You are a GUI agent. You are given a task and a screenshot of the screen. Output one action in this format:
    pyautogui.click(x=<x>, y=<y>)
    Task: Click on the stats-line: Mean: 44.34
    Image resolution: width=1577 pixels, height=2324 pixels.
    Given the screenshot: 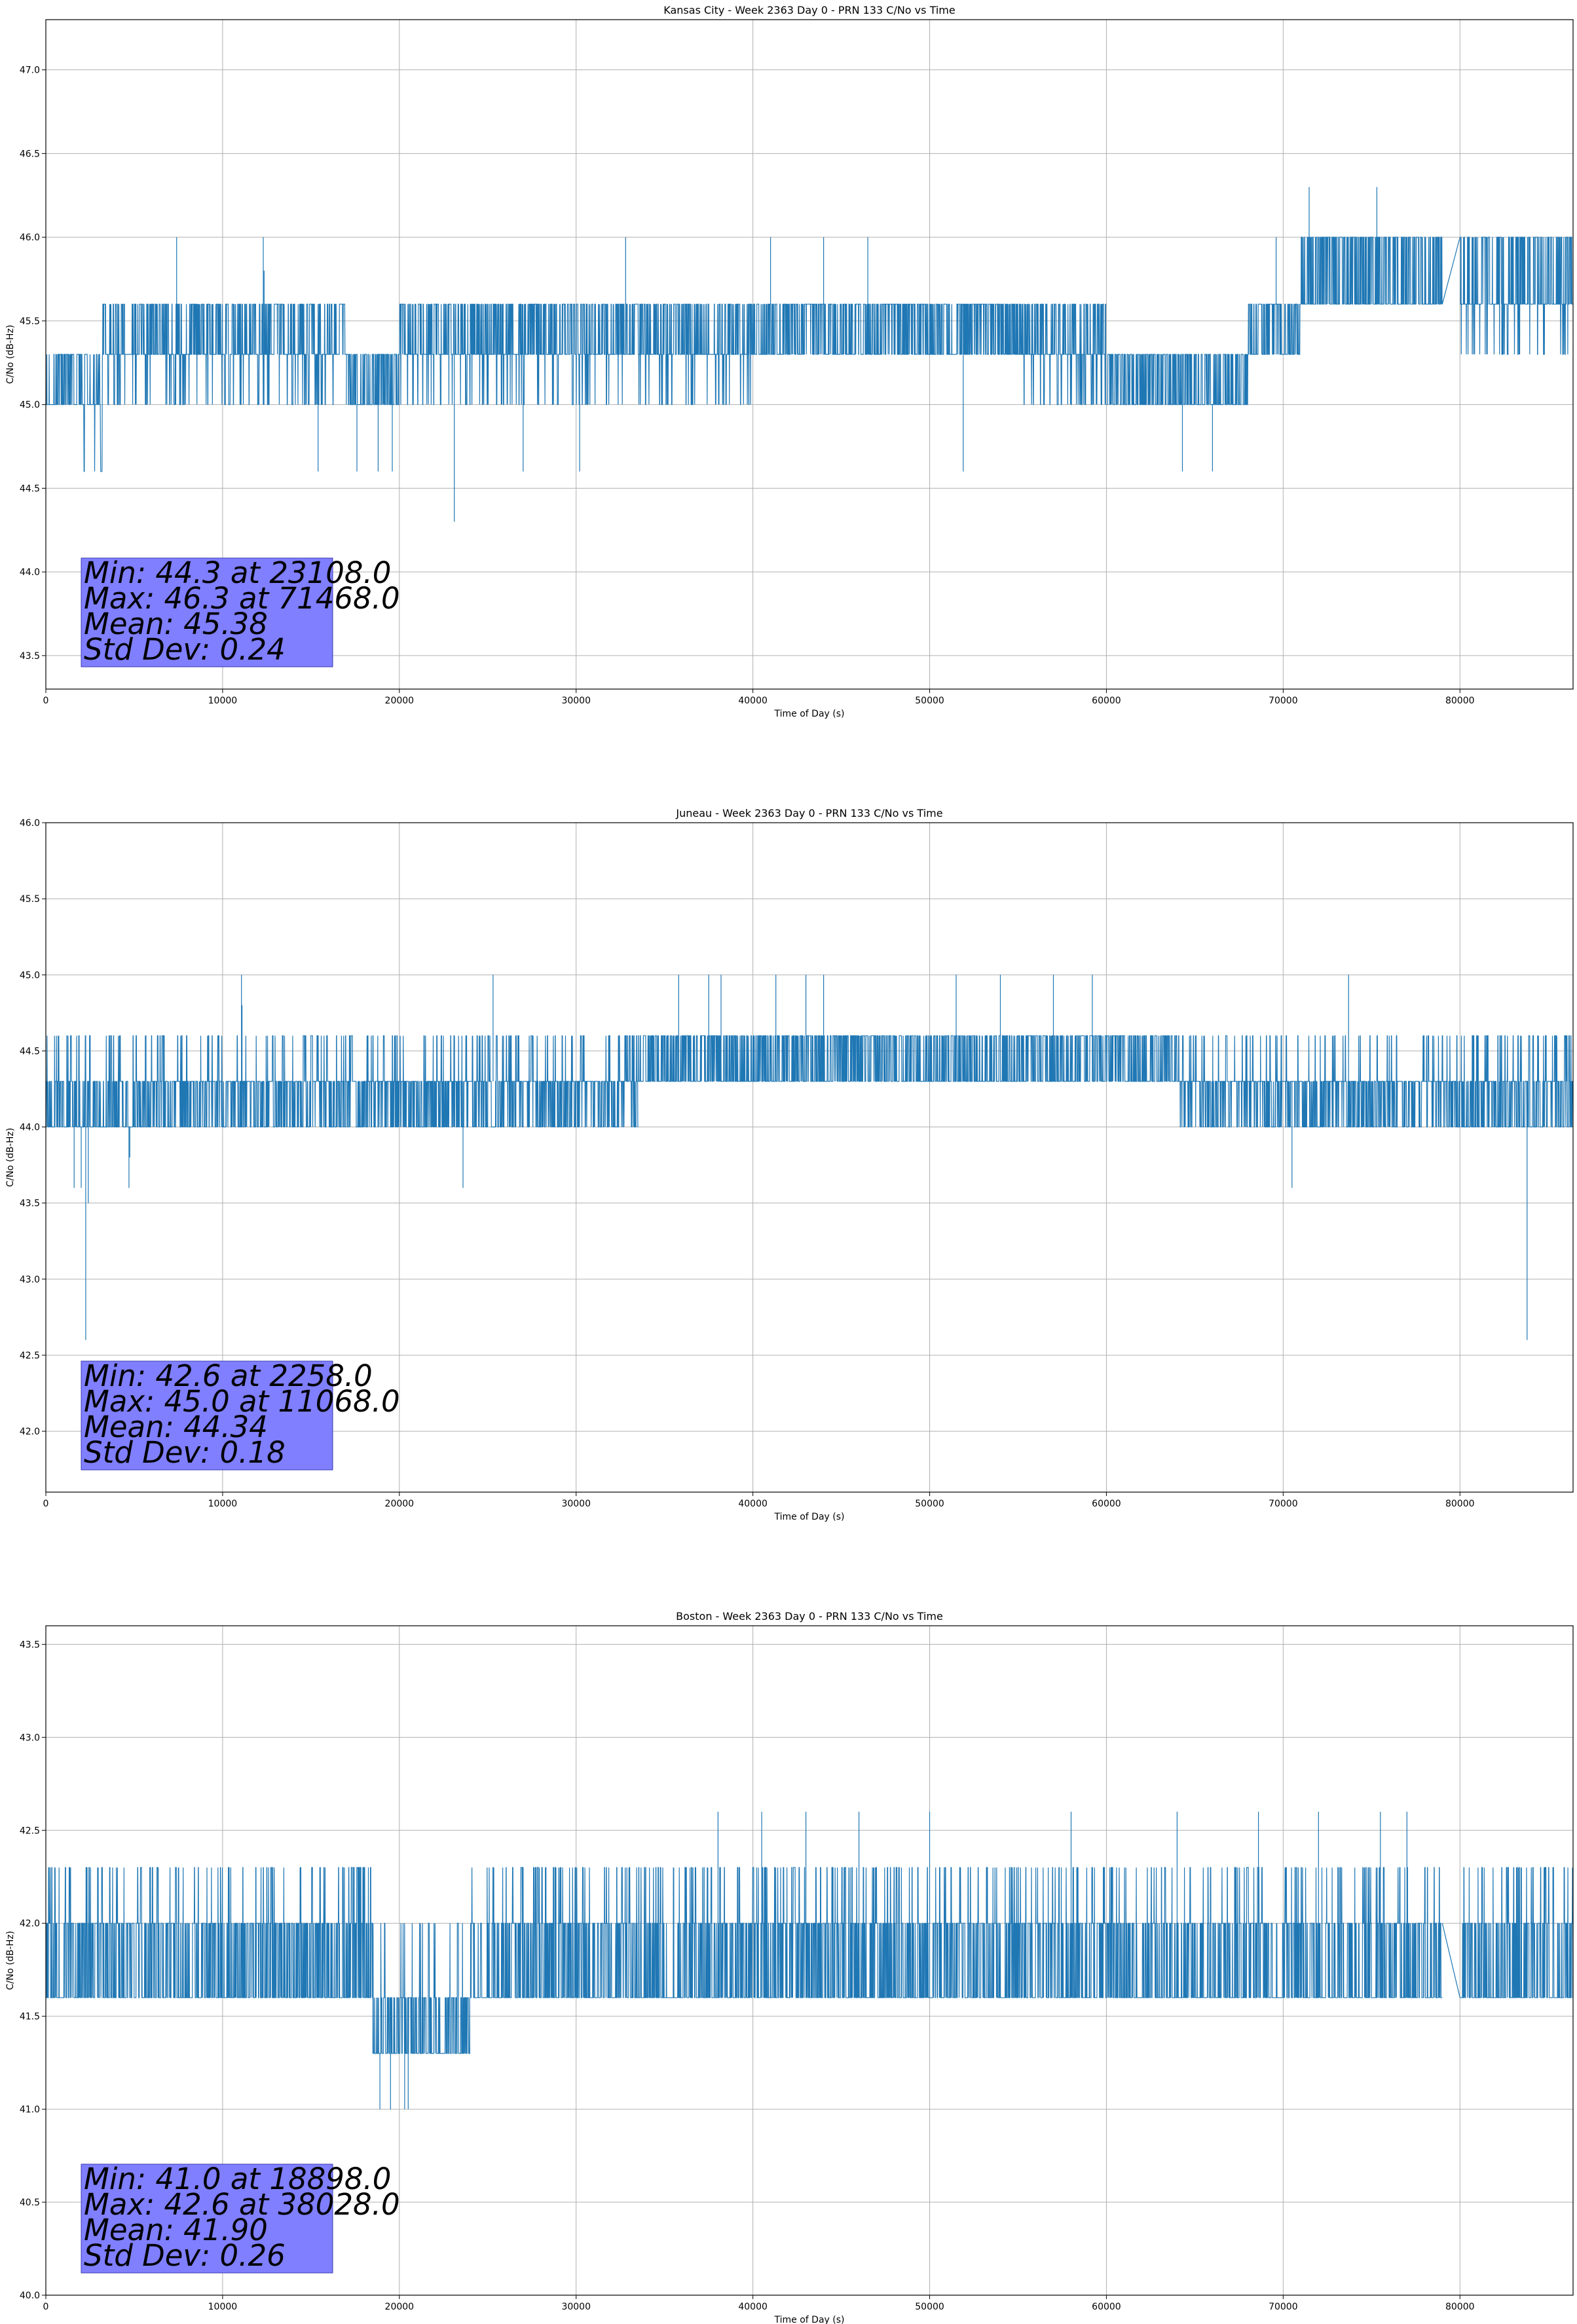 What is the action you would take?
    pyautogui.click(x=176, y=1427)
    